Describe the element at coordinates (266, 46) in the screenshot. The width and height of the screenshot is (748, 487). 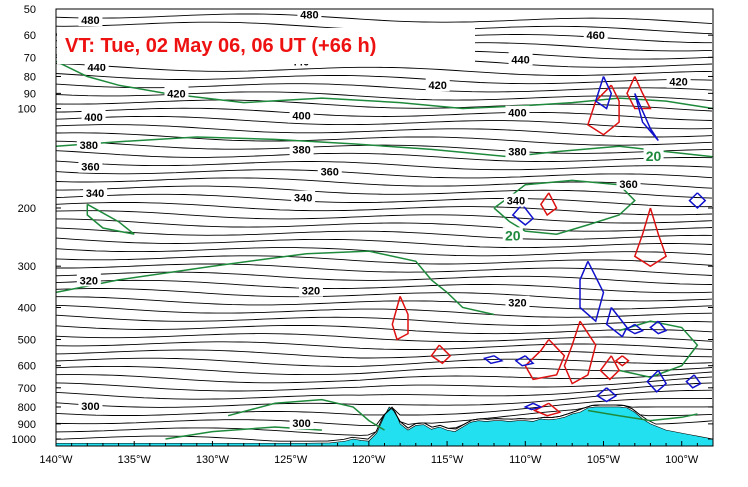
I see `valid-time-title: VT: Tue, 02 May 06, 06 UT (+66 h)` at that location.